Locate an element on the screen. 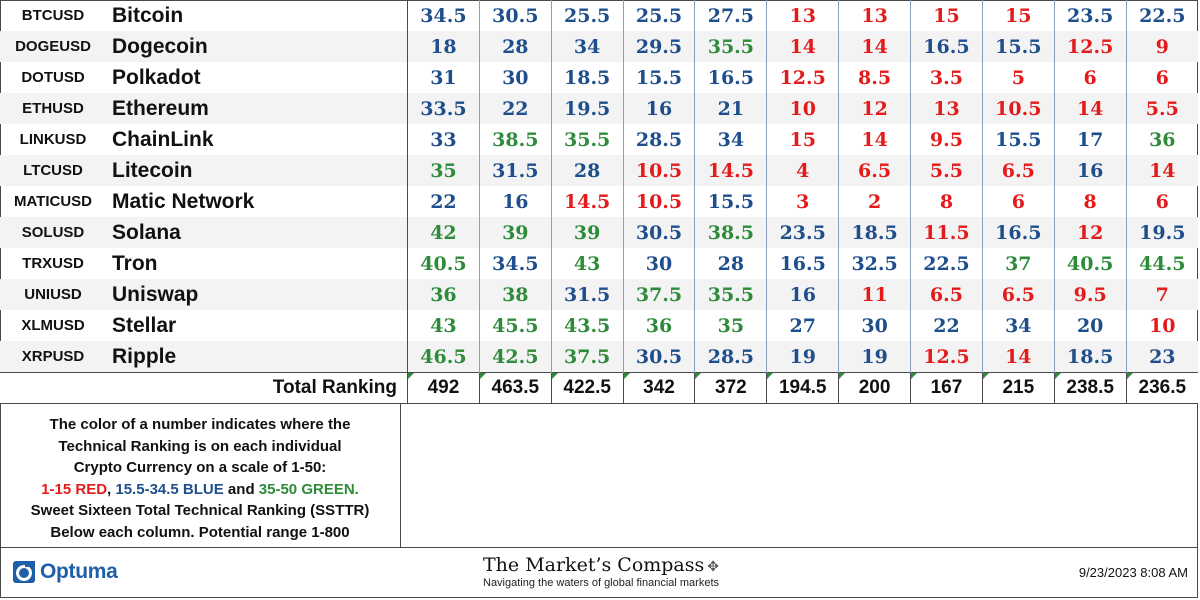 Image resolution: width=1200 pixels, height=600 pixels. ticker-symbol: TRXUSD is located at coordinates (53, 263).